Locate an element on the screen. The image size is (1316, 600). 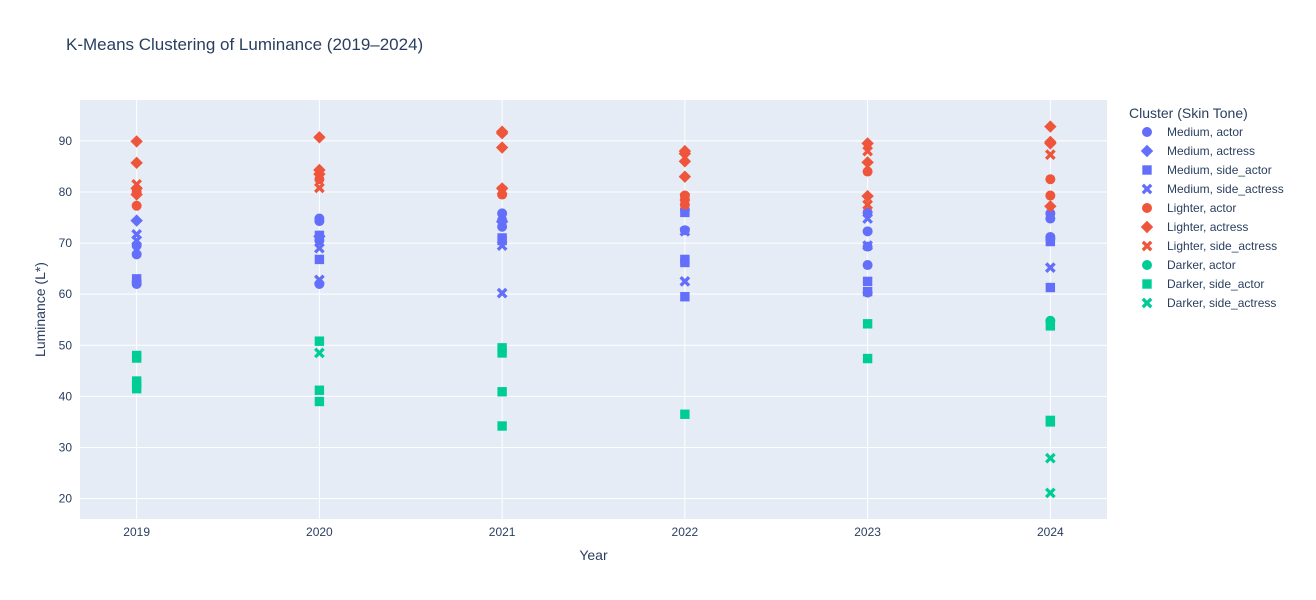
x-axis-label: Year is located at coordinates (593, 555).